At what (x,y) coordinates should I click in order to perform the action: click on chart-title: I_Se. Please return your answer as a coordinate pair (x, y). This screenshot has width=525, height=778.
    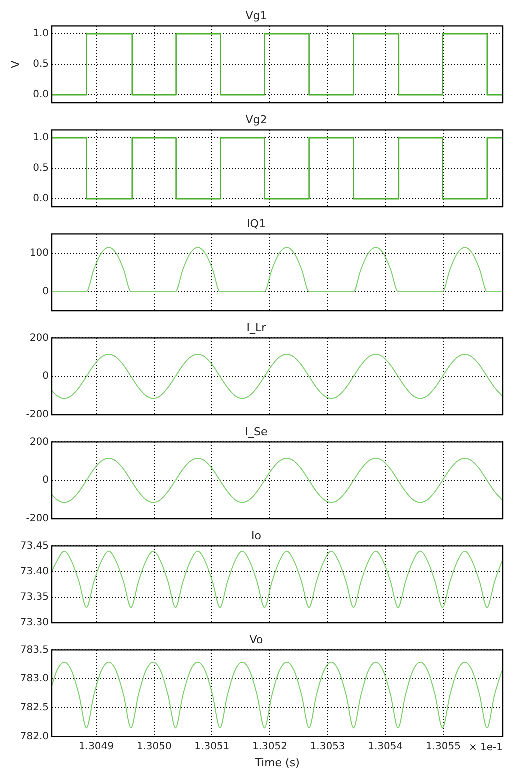
    Looking at the image, I should click on (256, 431).